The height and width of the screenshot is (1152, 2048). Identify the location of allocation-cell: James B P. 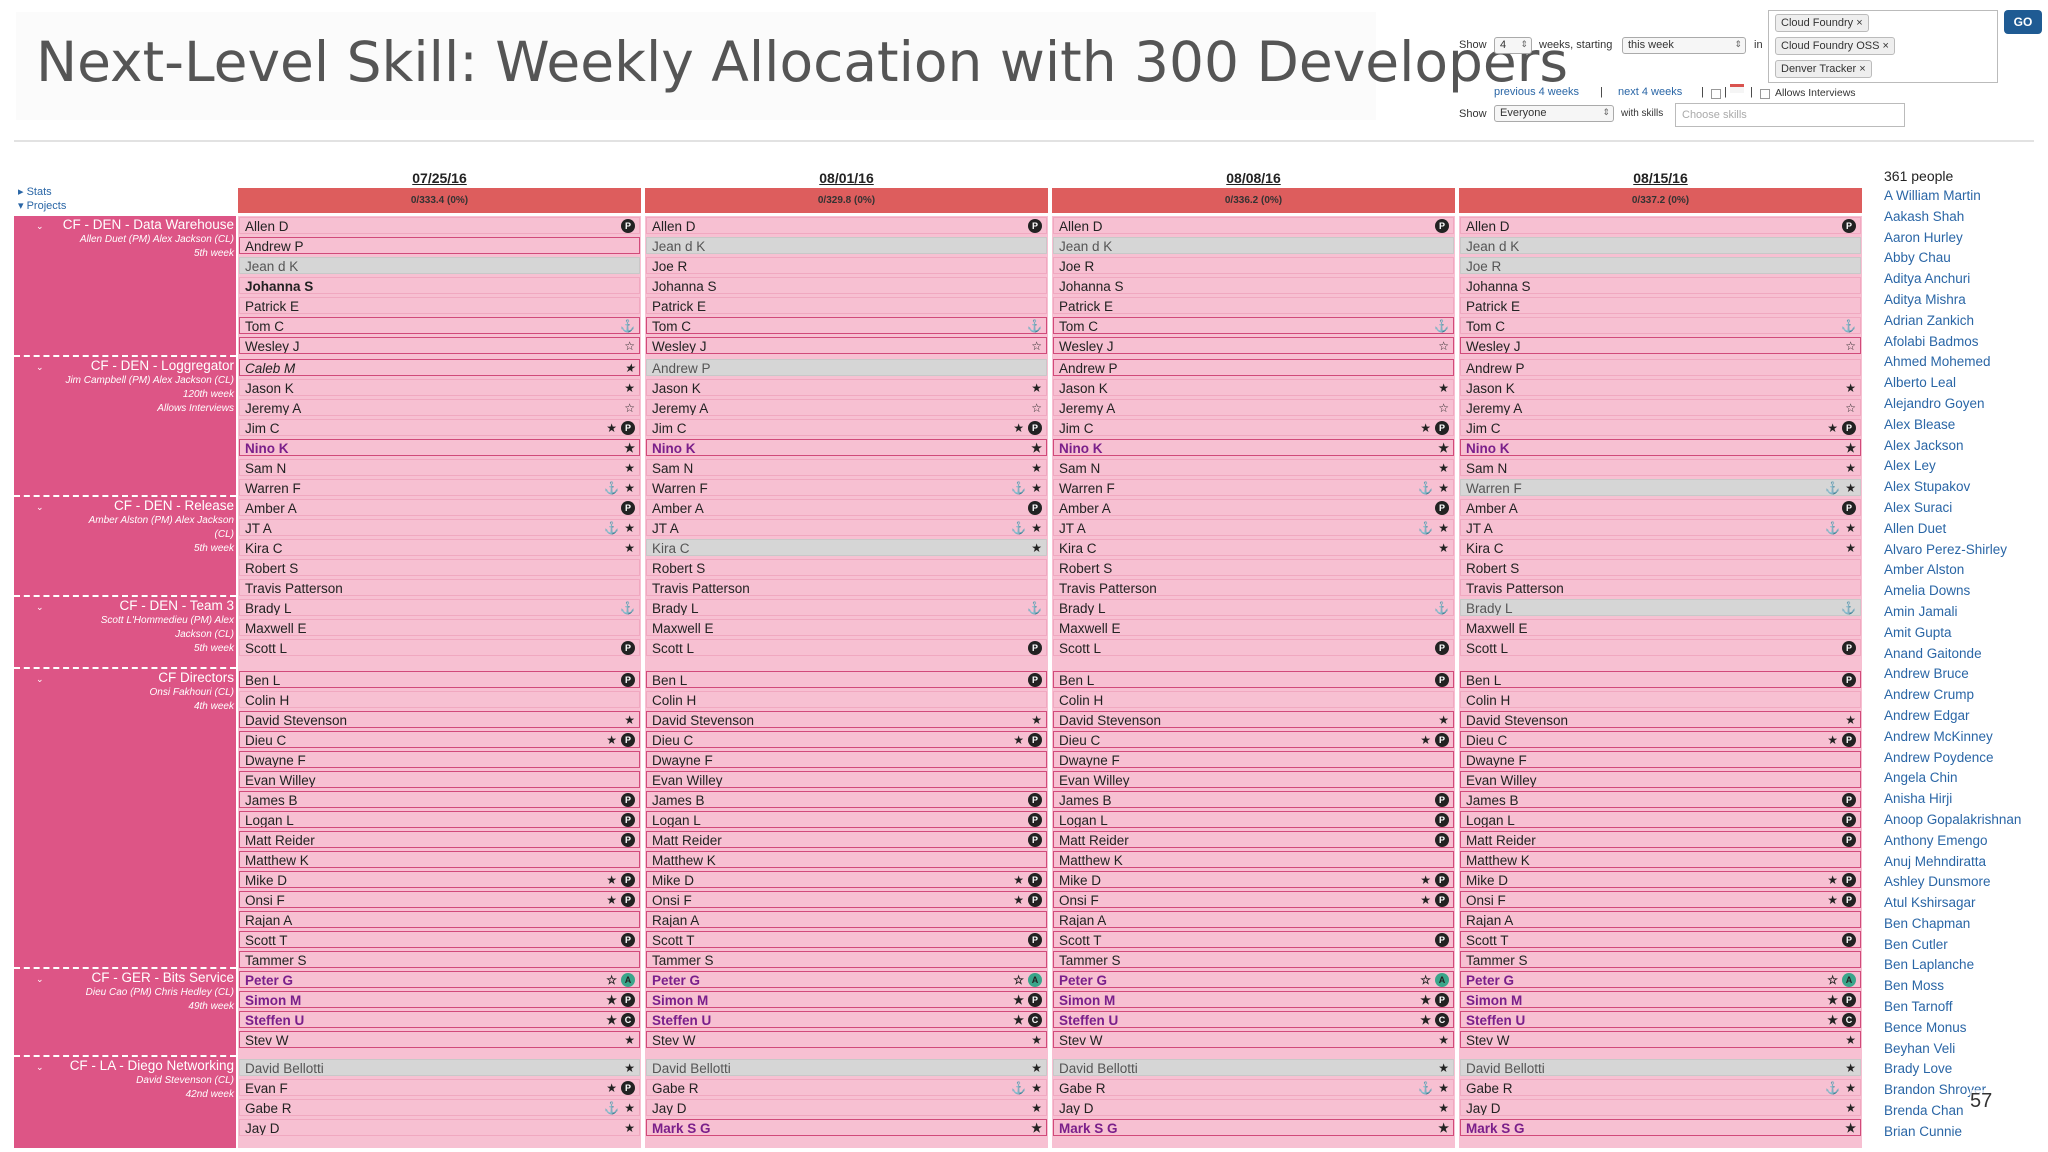
(846, 799).